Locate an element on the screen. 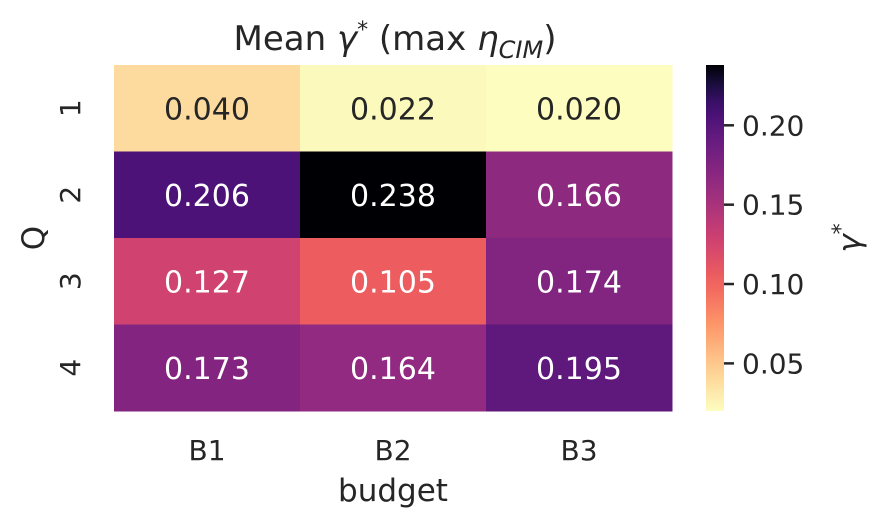  cell-value-label: 0.022 is located at coordinates (393, 109).